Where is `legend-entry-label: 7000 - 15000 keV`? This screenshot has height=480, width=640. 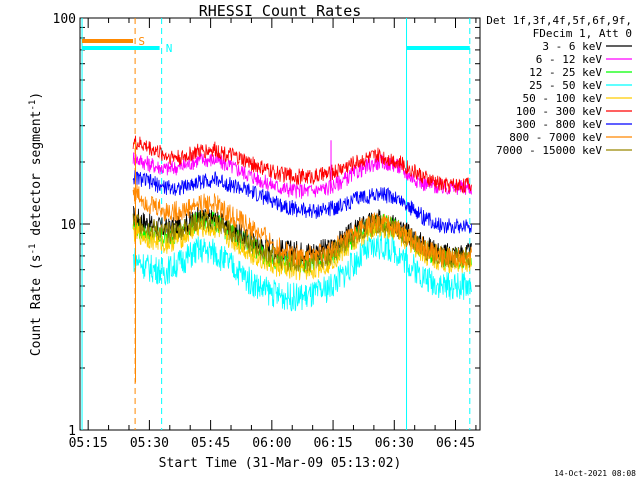
legend-entry-label: 7000 - 15000 keV is located at coordinates (549, 150).